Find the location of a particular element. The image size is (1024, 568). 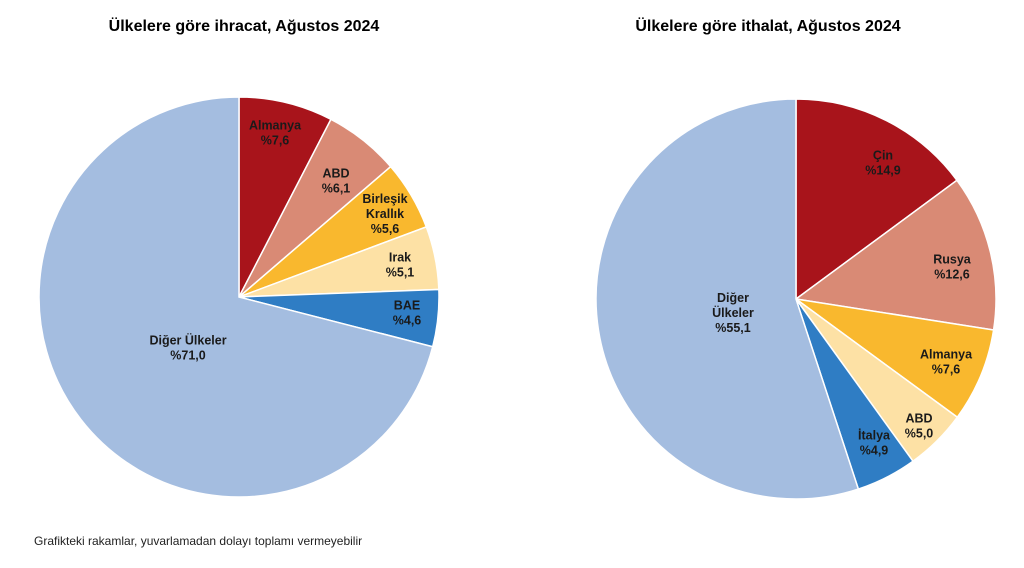

export-slice-label-1: ABD %6,1 is located at coordinates (336, 181).